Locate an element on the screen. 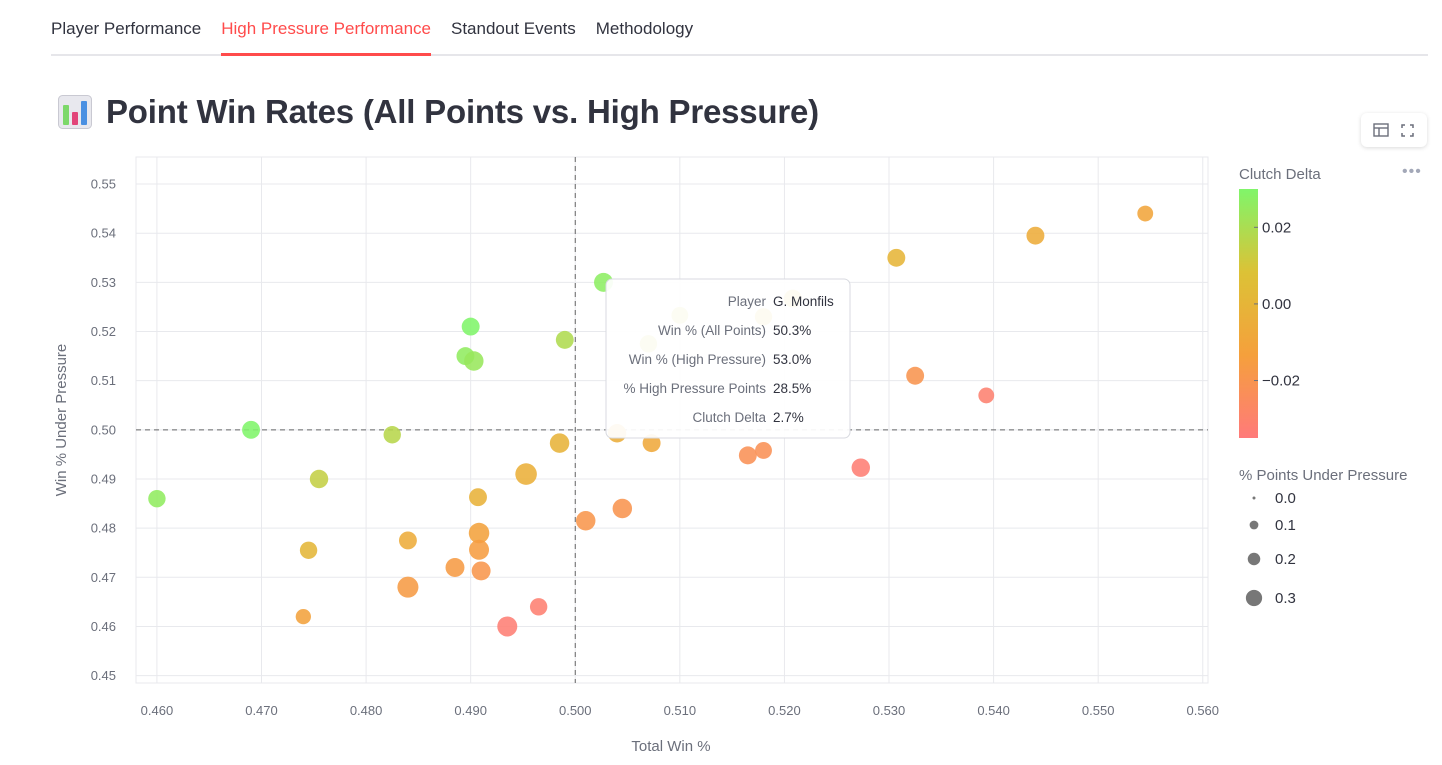 The height and width of the screenshot is (765, 1442). x-axis-label: Total Win % is located at coordinates (670, 746).